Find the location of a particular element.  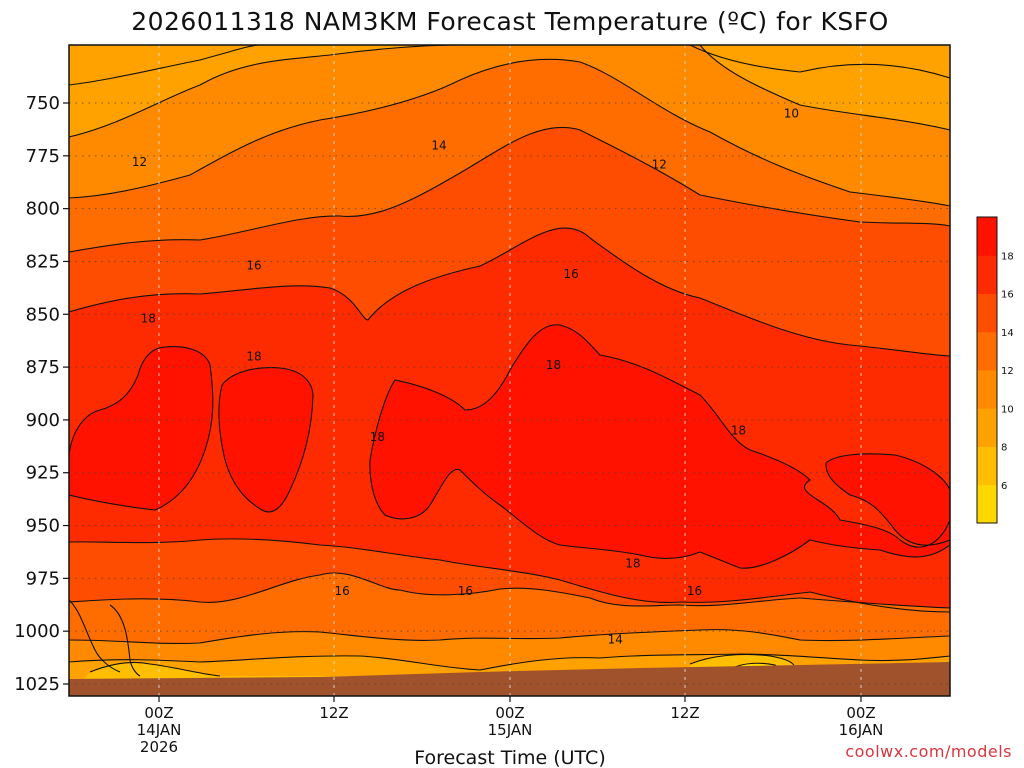

colorbar: 6 8 10 12 14 16 18 is located at coordinates (995, 370).